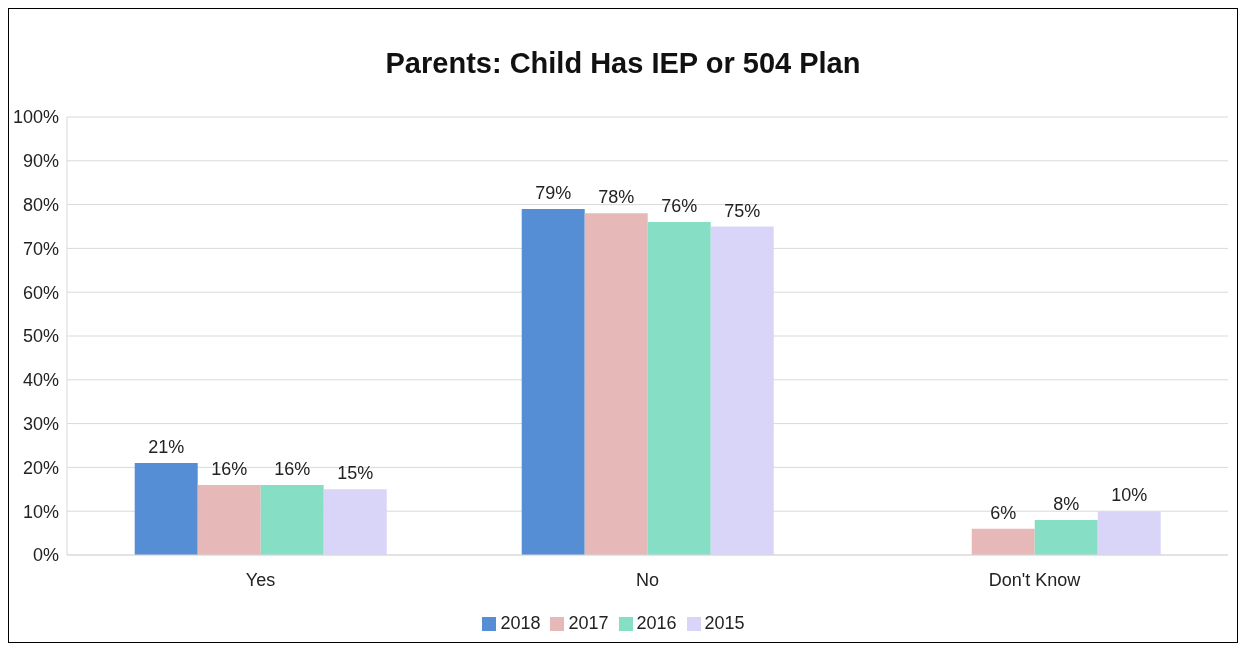 The image size is (1246, 651). What do you see at coordinates (520, 623) in the screenshot?
I see `legend-label: 2018` at bounding box center [520, 623].